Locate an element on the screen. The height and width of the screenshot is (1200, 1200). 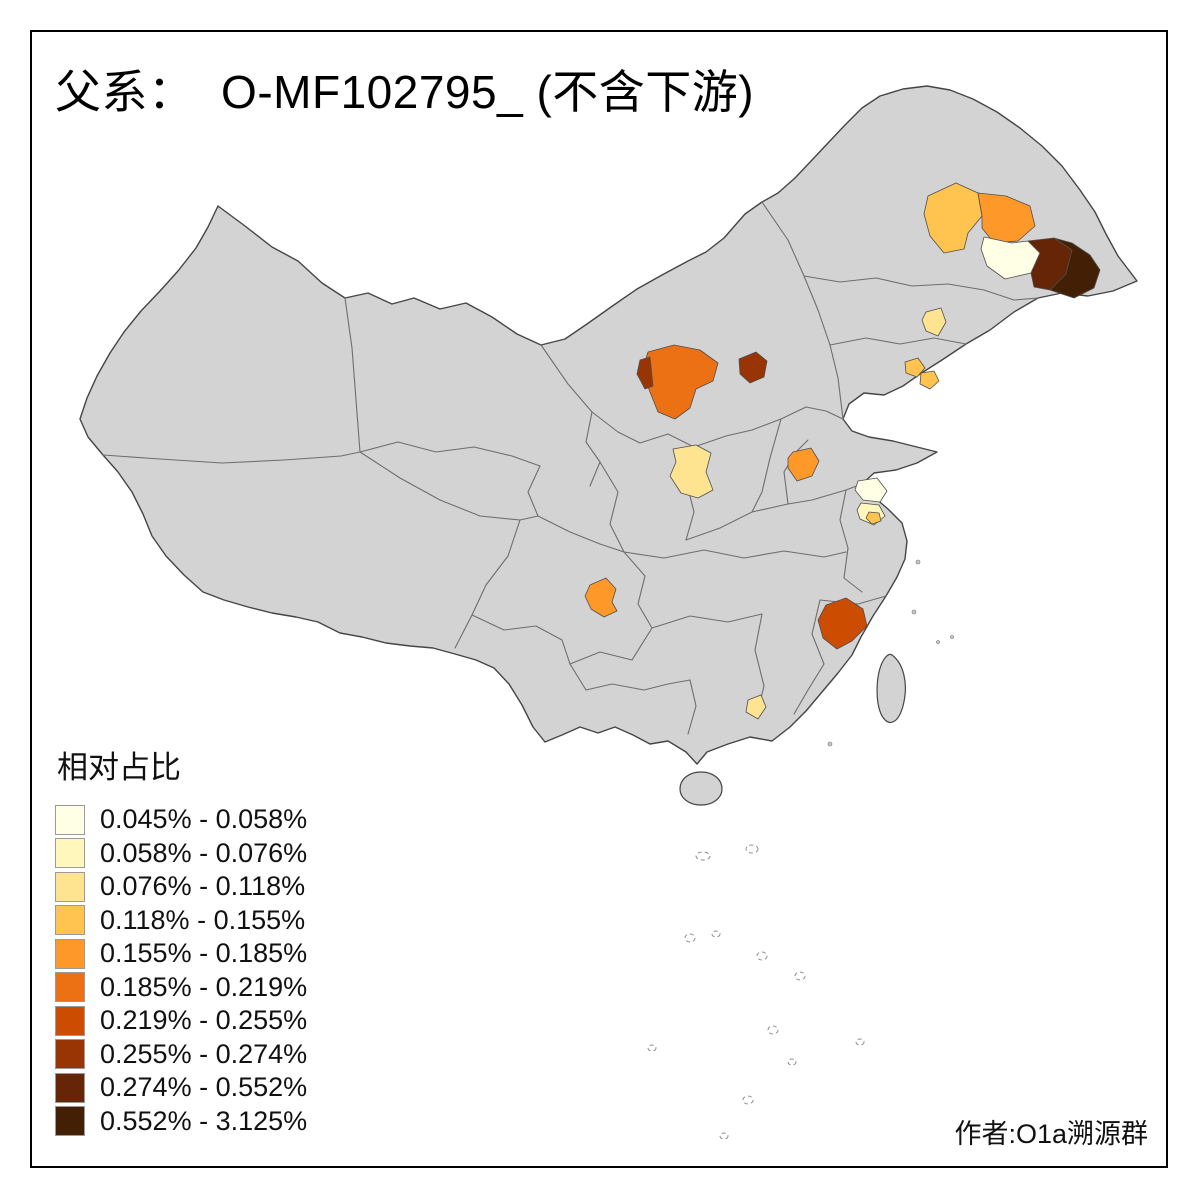
region-liaoning-coast-b is located at coordinates (929, 380).